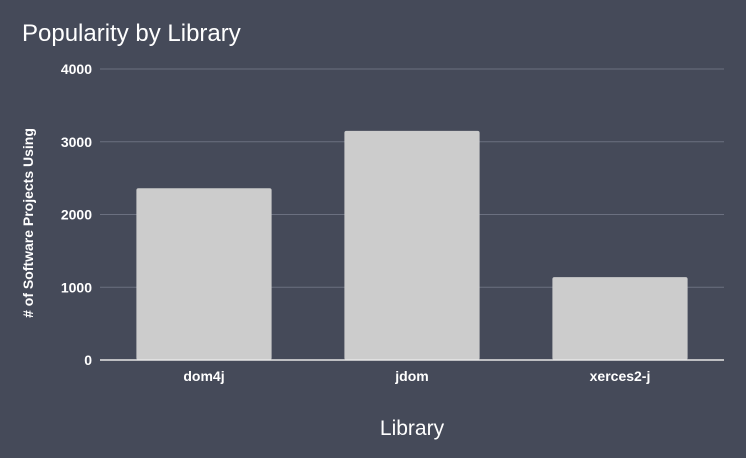 This screenshot has width=746, height=458. I want to click on bar-dom4j, so click(204, 274).